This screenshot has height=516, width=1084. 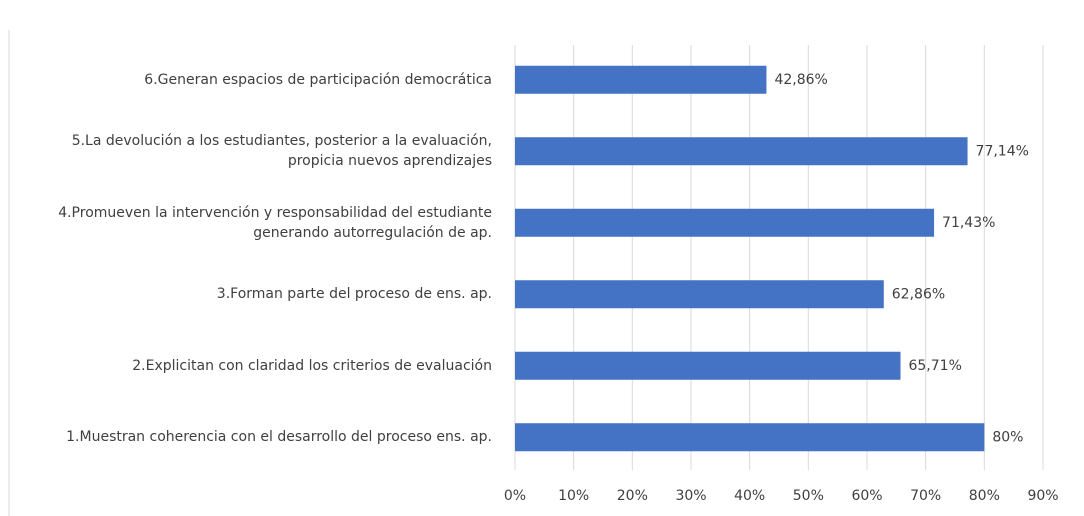 What do you see at coordinates (934, 366) in the screenshot?
I see `value-label: 65,71%` at bounding box center [934, 366].